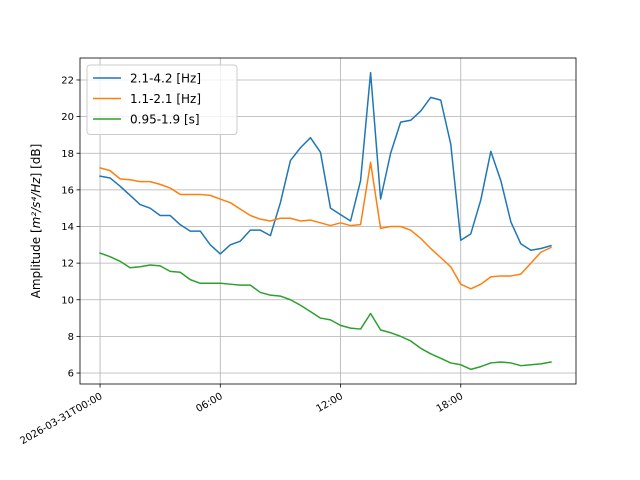 This screenshot has height=480, width=640. What do you see at coordinates (67, 81) in the screenshot?
I see `y-tick-label: 22` at bounding box center [67, 81].